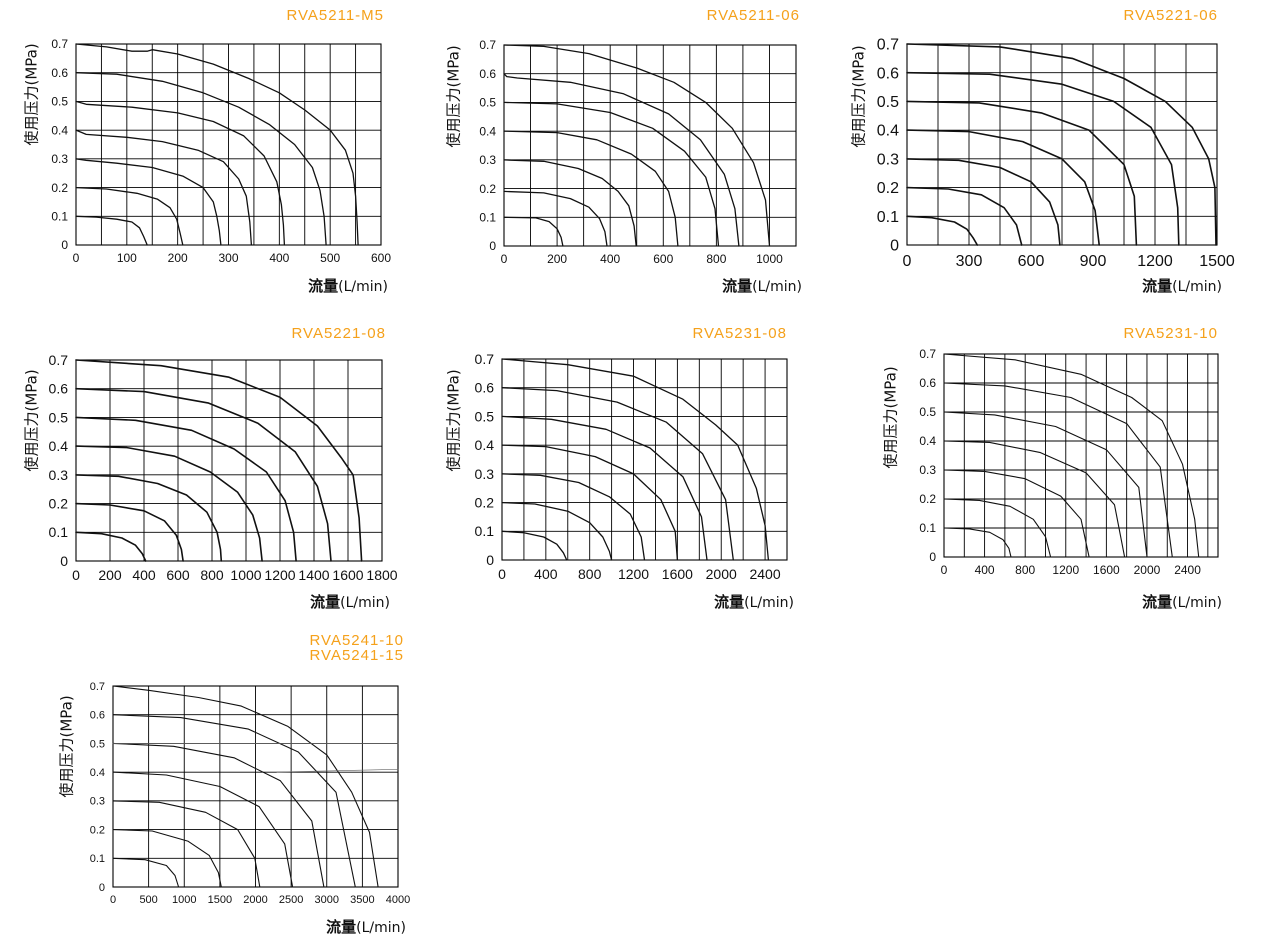 This screenshot has height=939, width=1267. What do you see at coordinates (1170, 15) in the screenshot?
I see `chart-title: RVA5221-06` at bounding box center [1170, 15].